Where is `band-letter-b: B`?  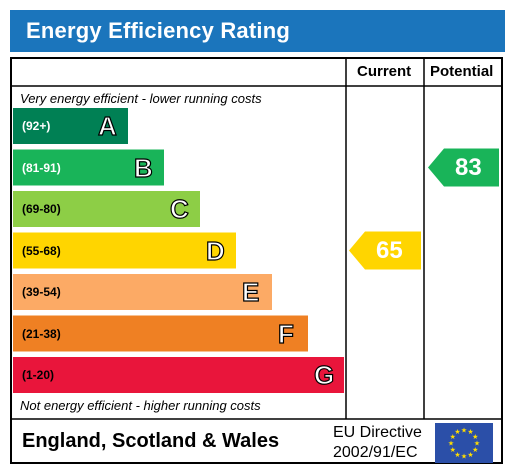 band-letter-b: B is located at coordinates (143, 167).